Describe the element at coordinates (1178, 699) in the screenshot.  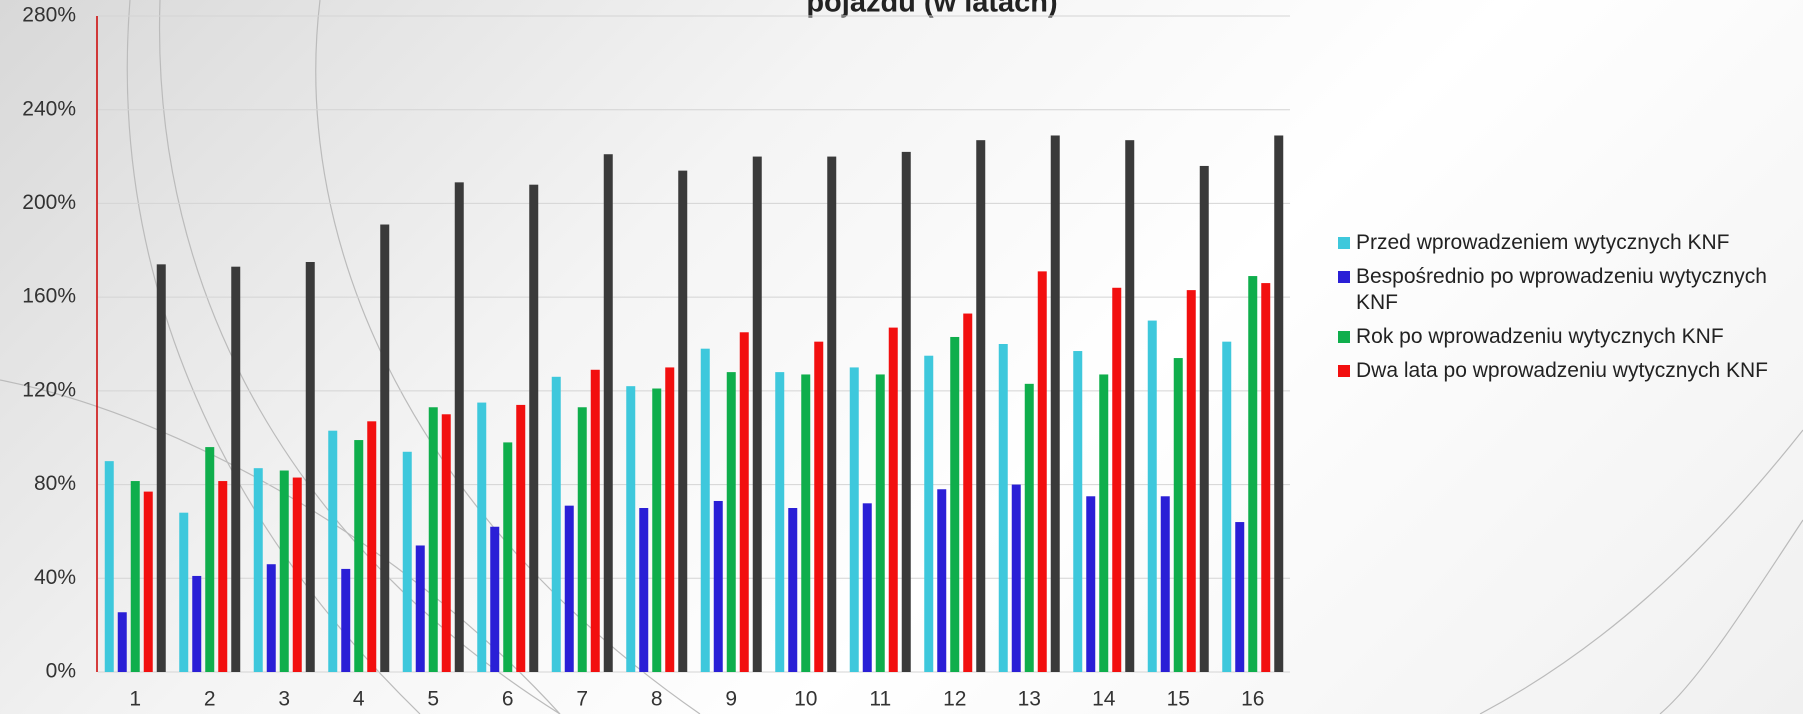
I see `x-tick-label: 15` at that location.